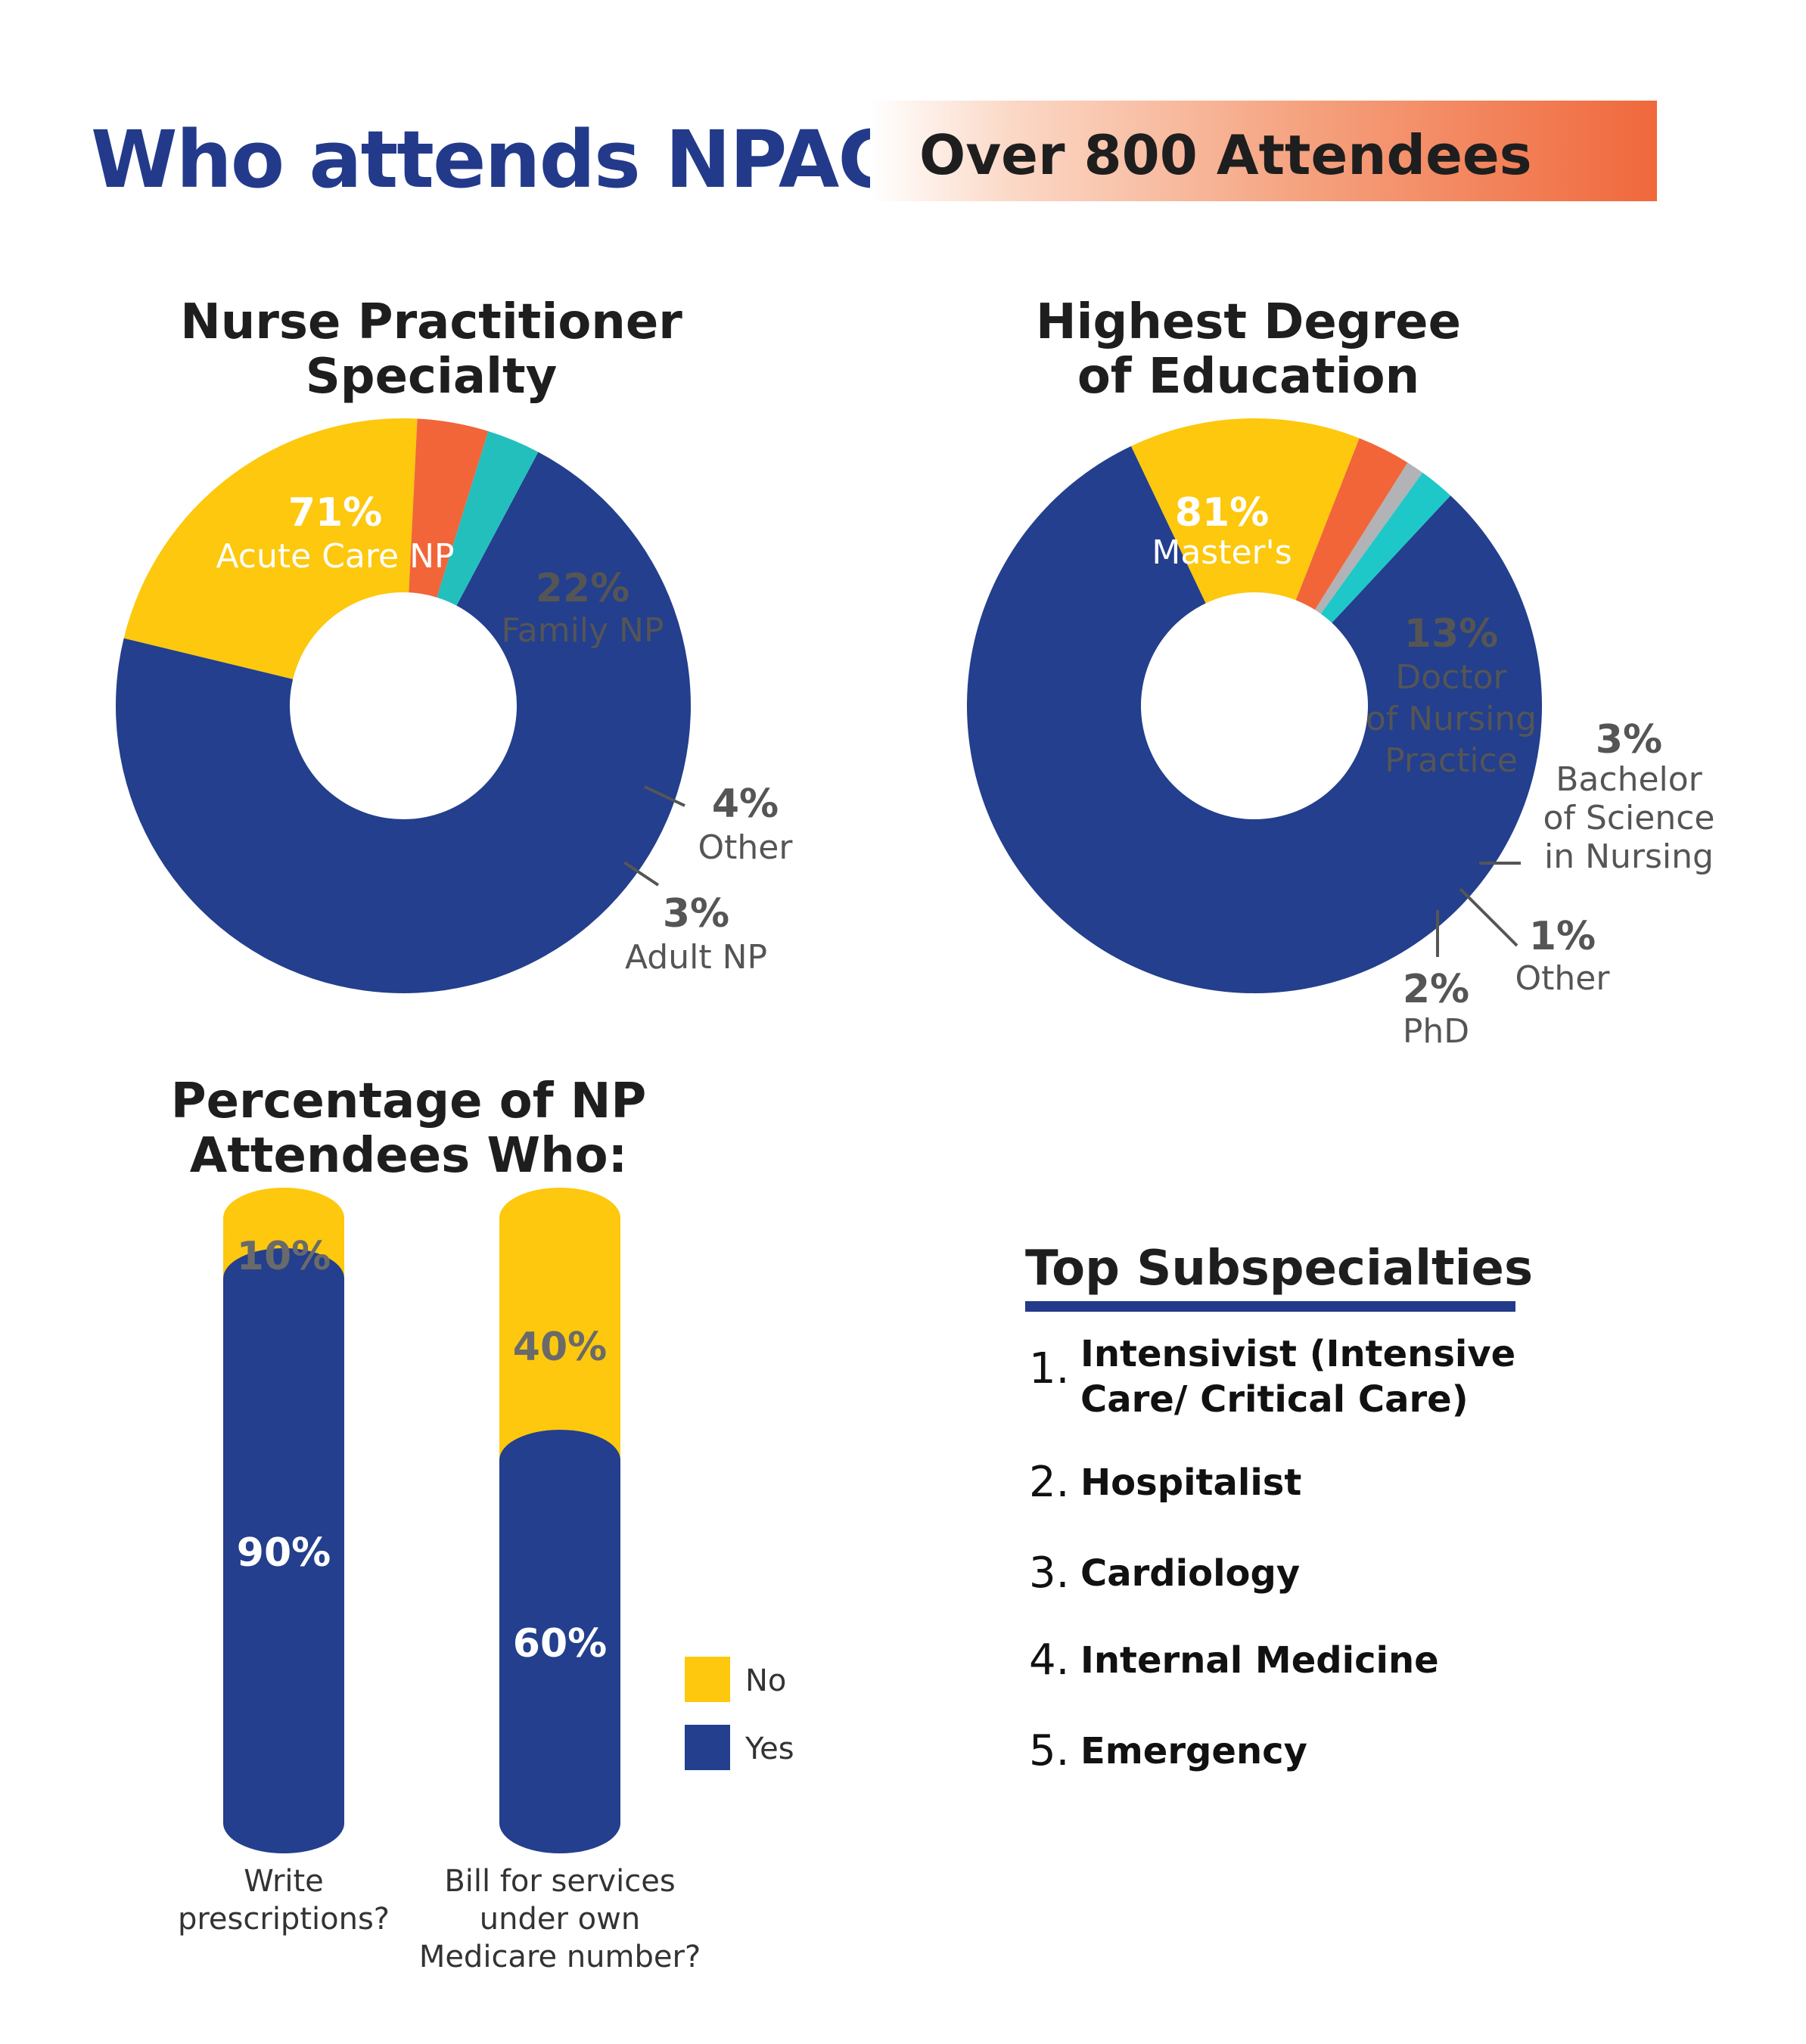 This screenshot has height=2044, width=1806. I want to click on attendee-banner: Over 800 Attendees, so click(1263, 151).